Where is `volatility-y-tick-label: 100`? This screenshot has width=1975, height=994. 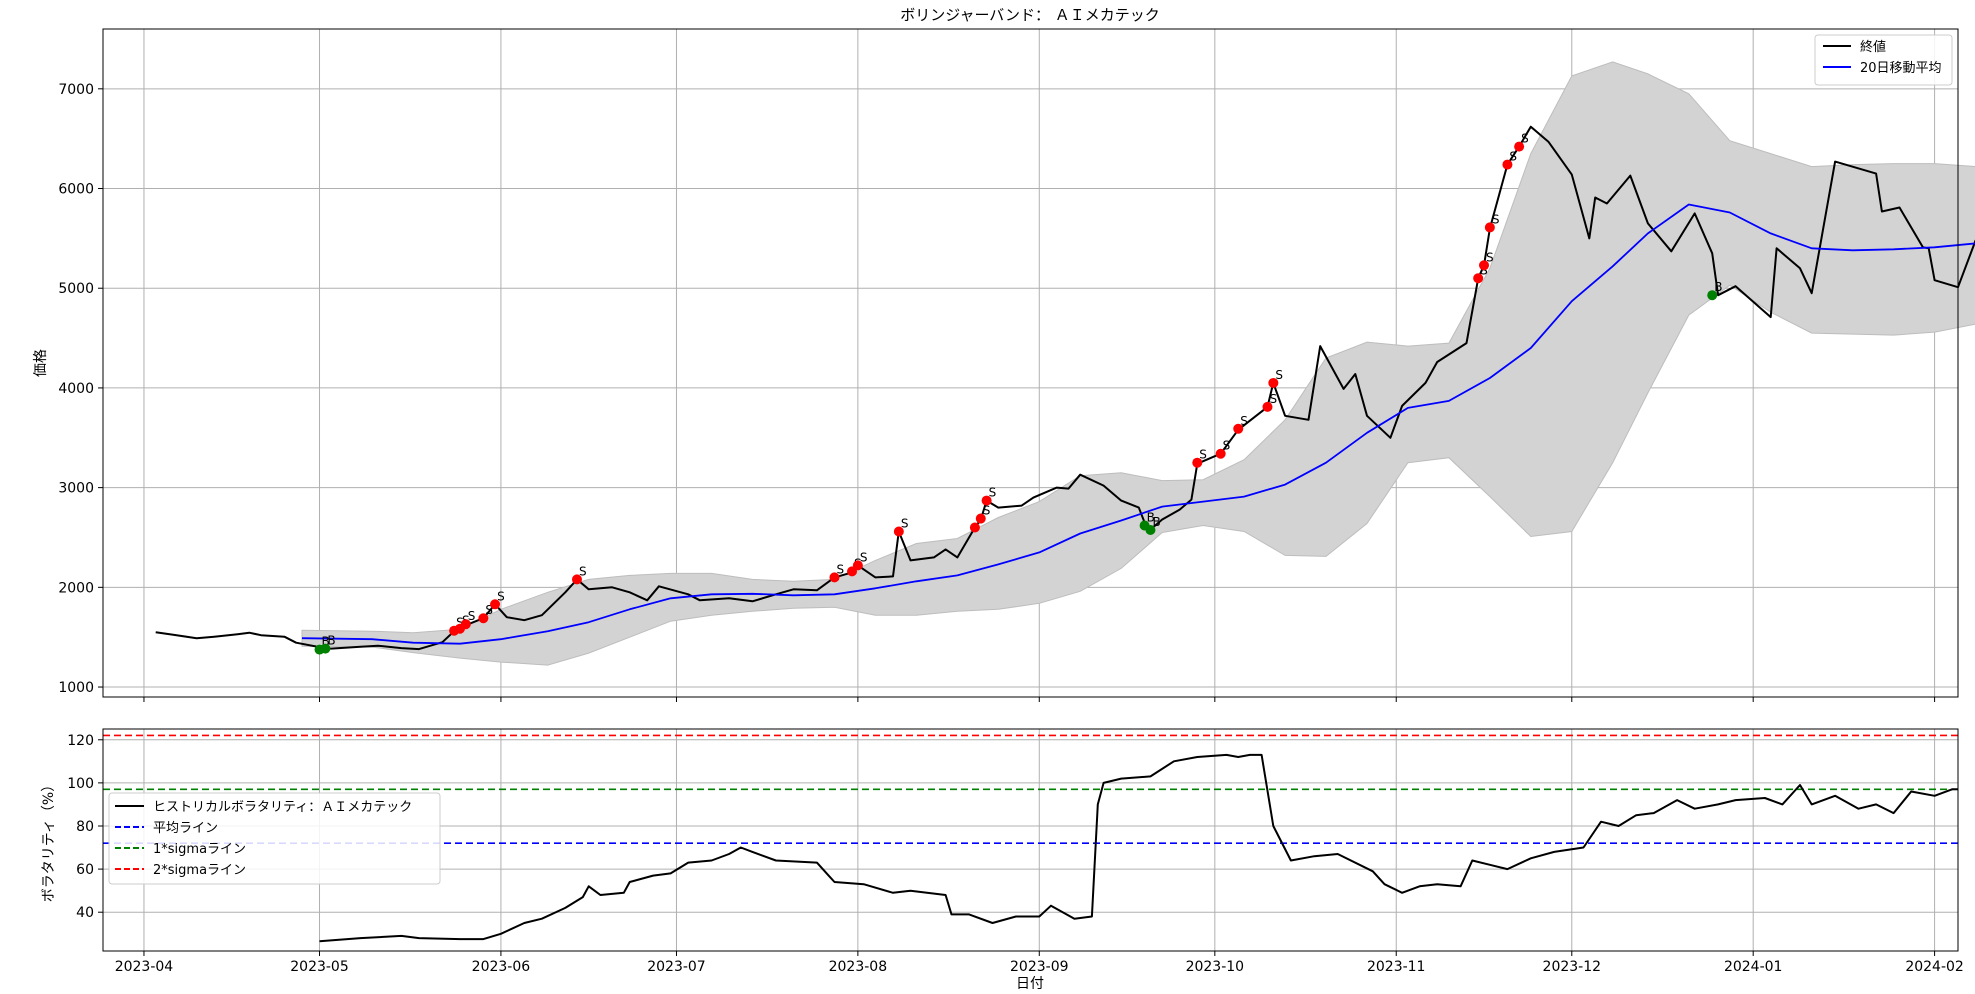
volatility-y-tick-label: 100 is located at coordinates (80, 784).